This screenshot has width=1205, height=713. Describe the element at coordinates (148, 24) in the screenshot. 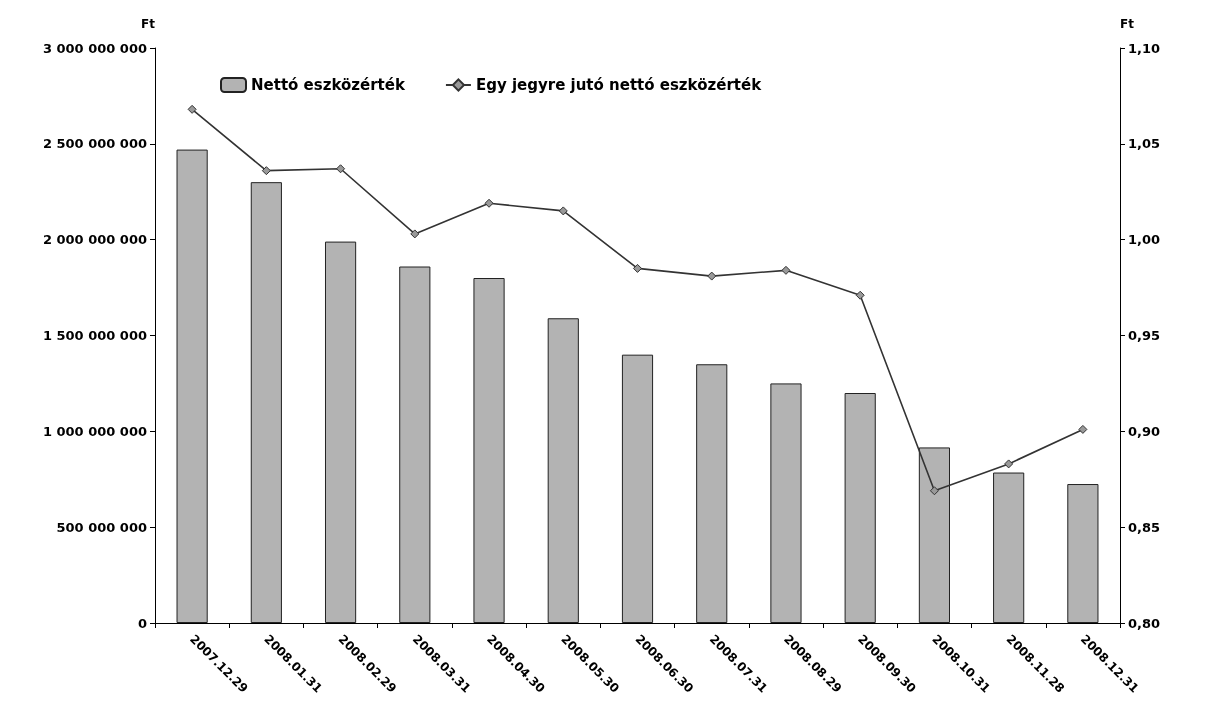

I see `y-axis-title: Ft` at that location.